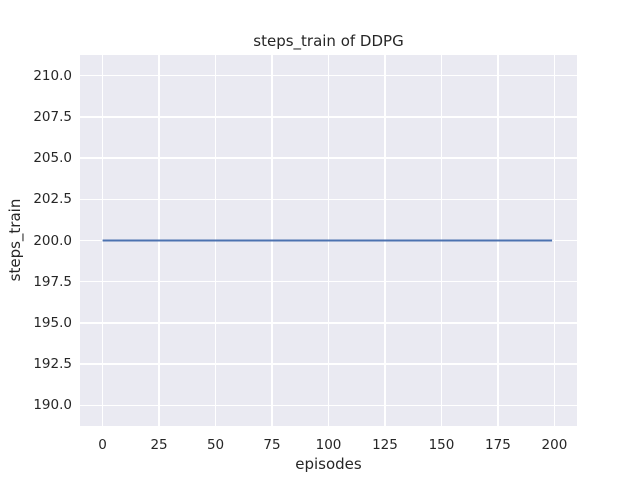 Image resolution: width=640 pixels, height=480 pixels. I want to click on x-tick-label: 0, so click(102, 445).